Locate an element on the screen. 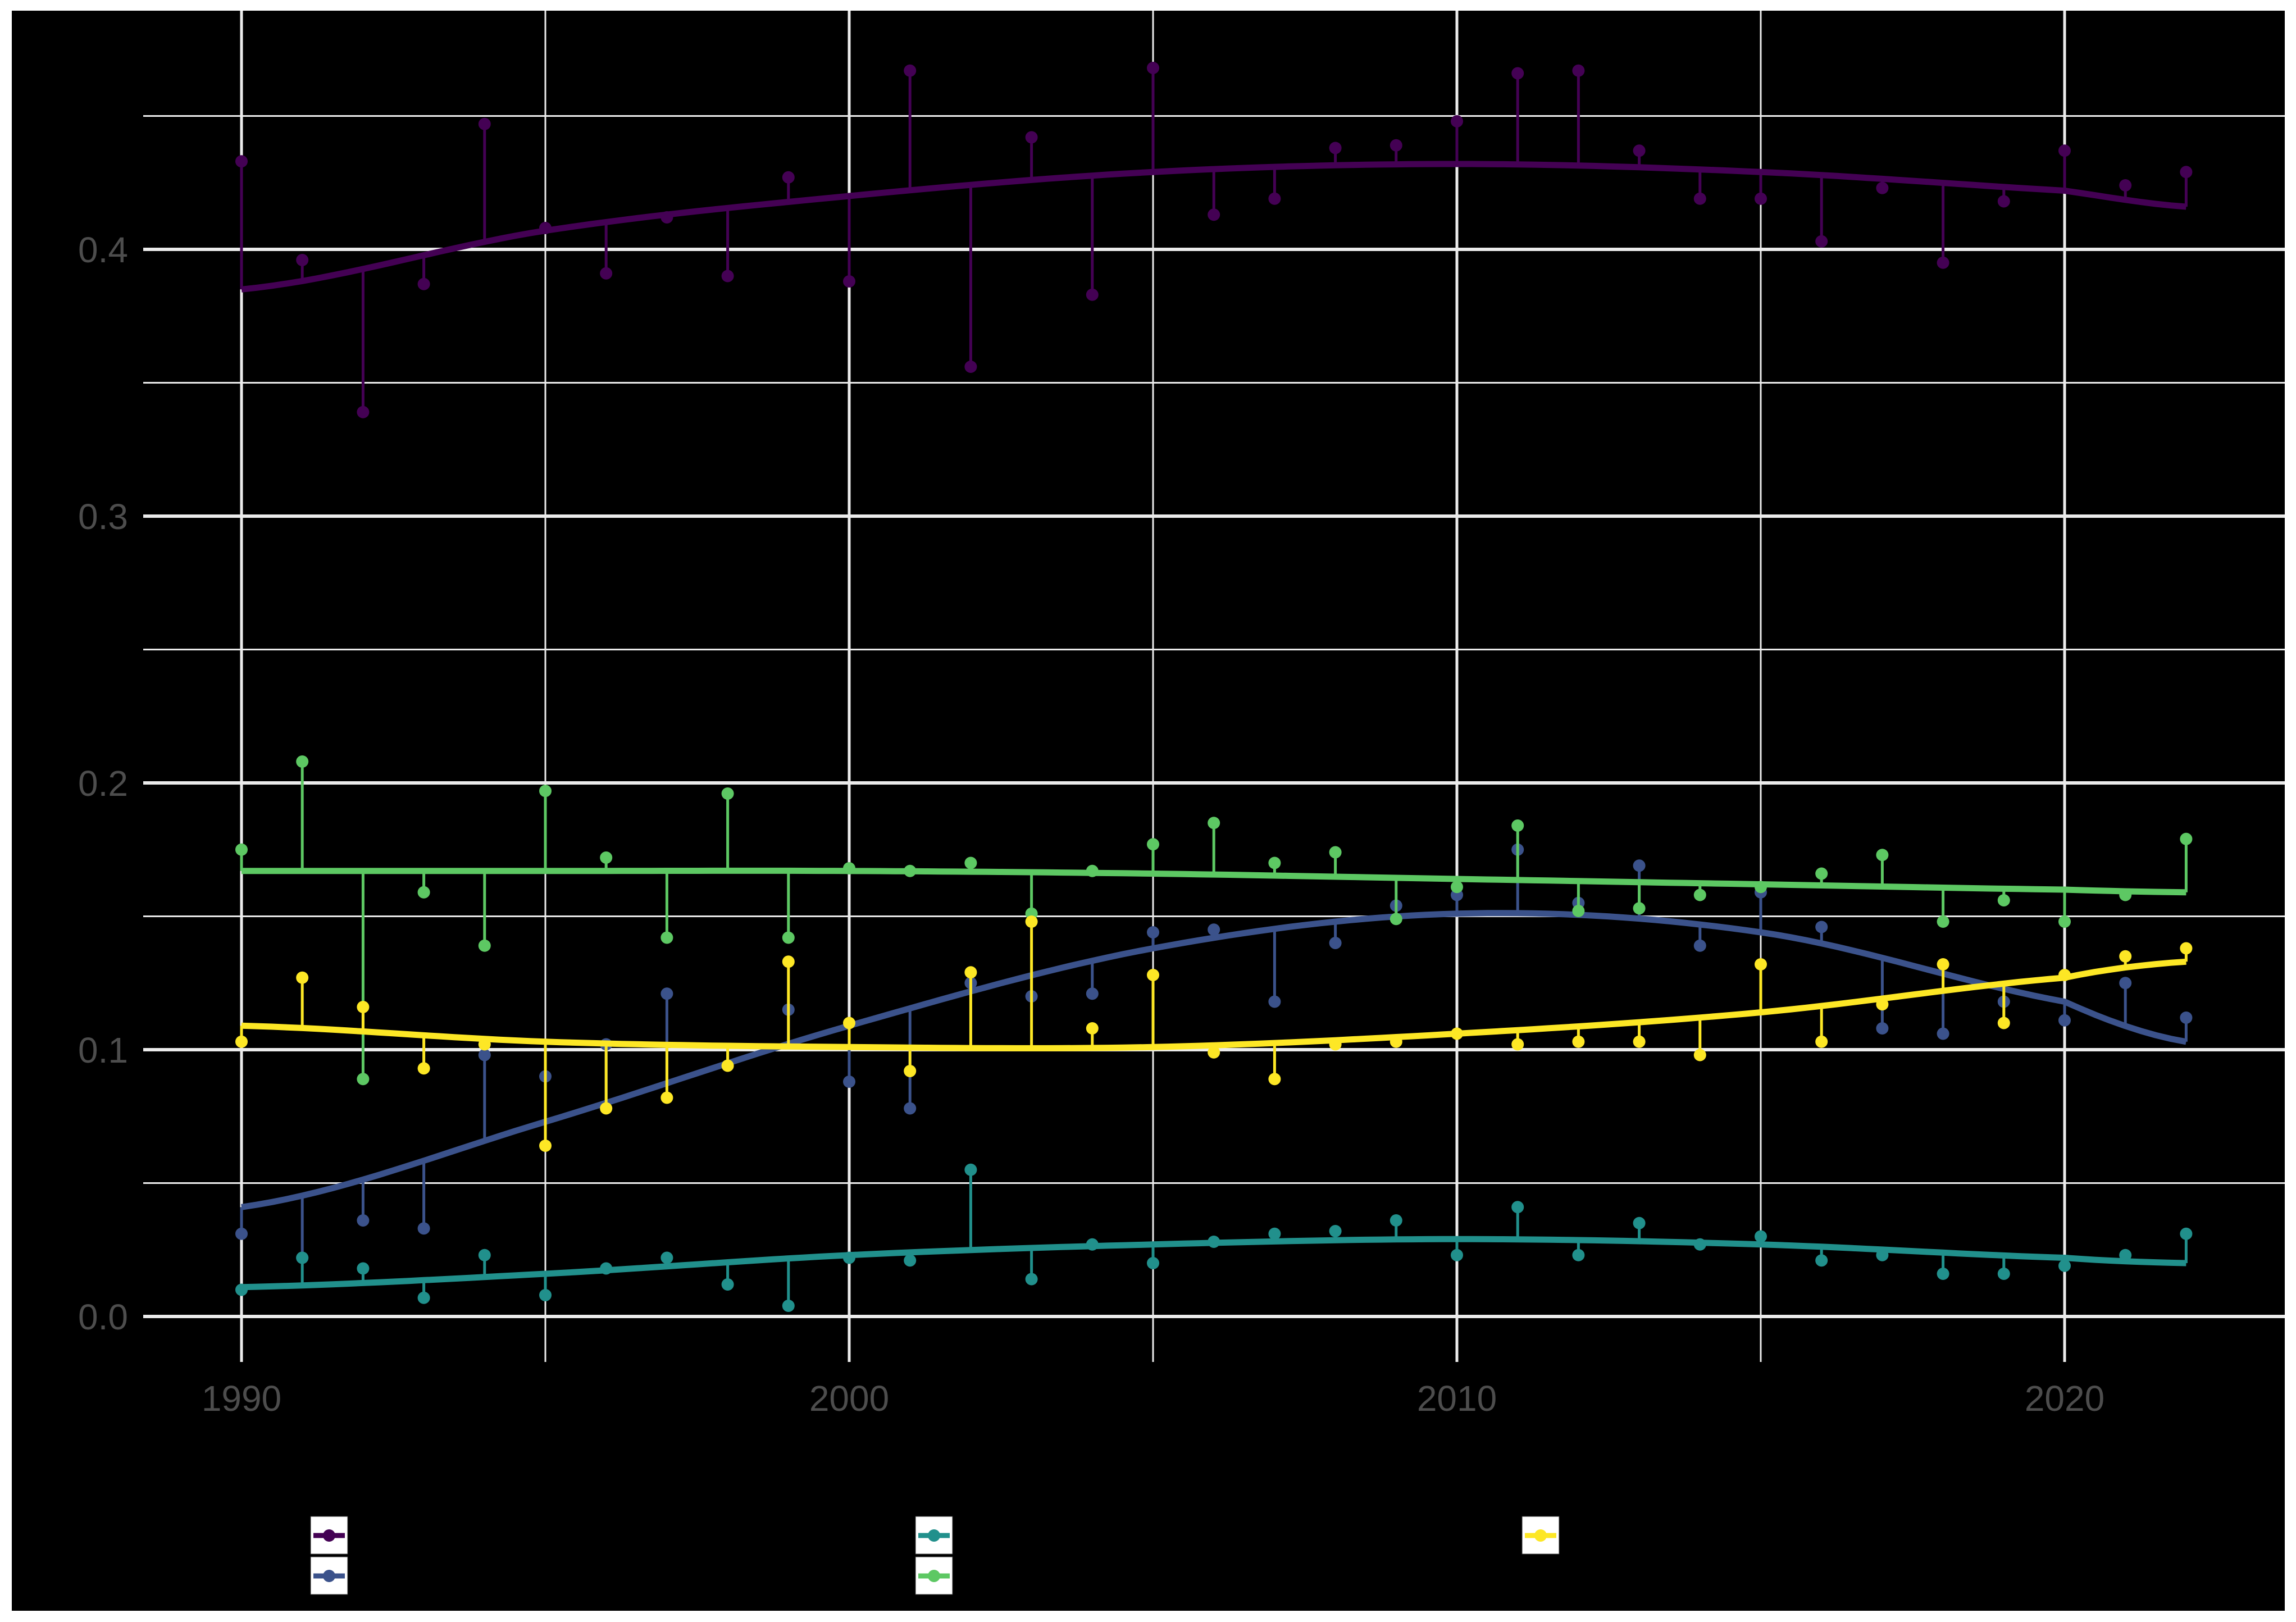  x-tick-label: 2020 is located at coordinates (2064, 1399).